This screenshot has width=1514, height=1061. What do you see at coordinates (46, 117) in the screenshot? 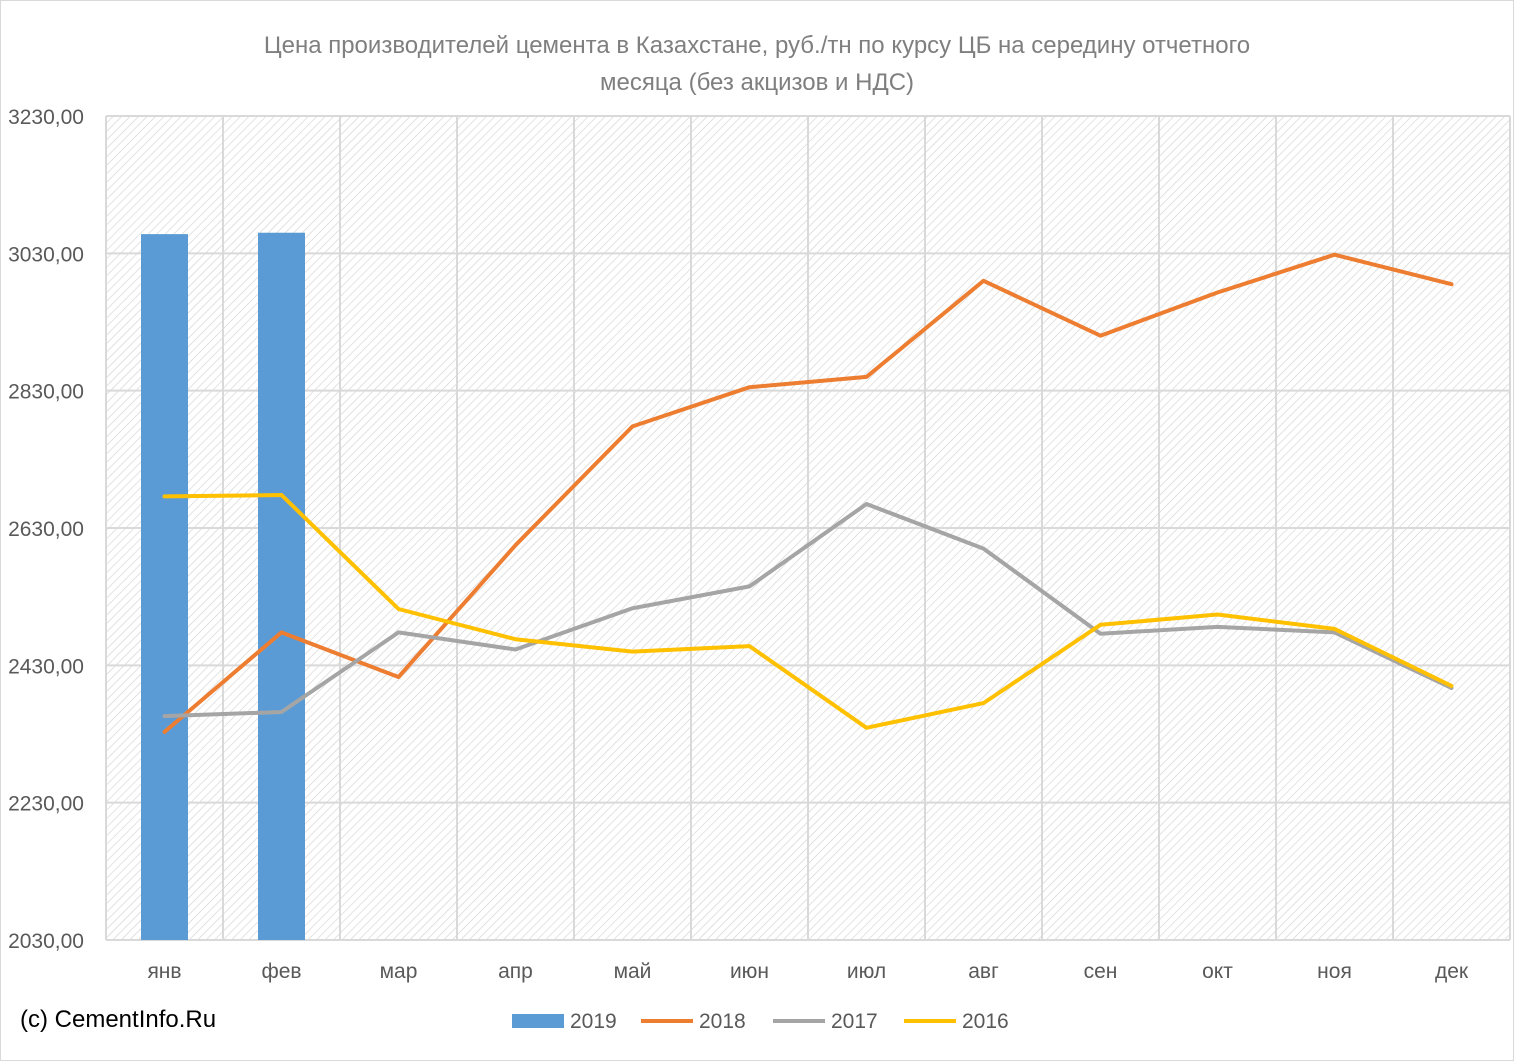
I see `y-tick-label: 3230,00` at bounding box center [46, 117].